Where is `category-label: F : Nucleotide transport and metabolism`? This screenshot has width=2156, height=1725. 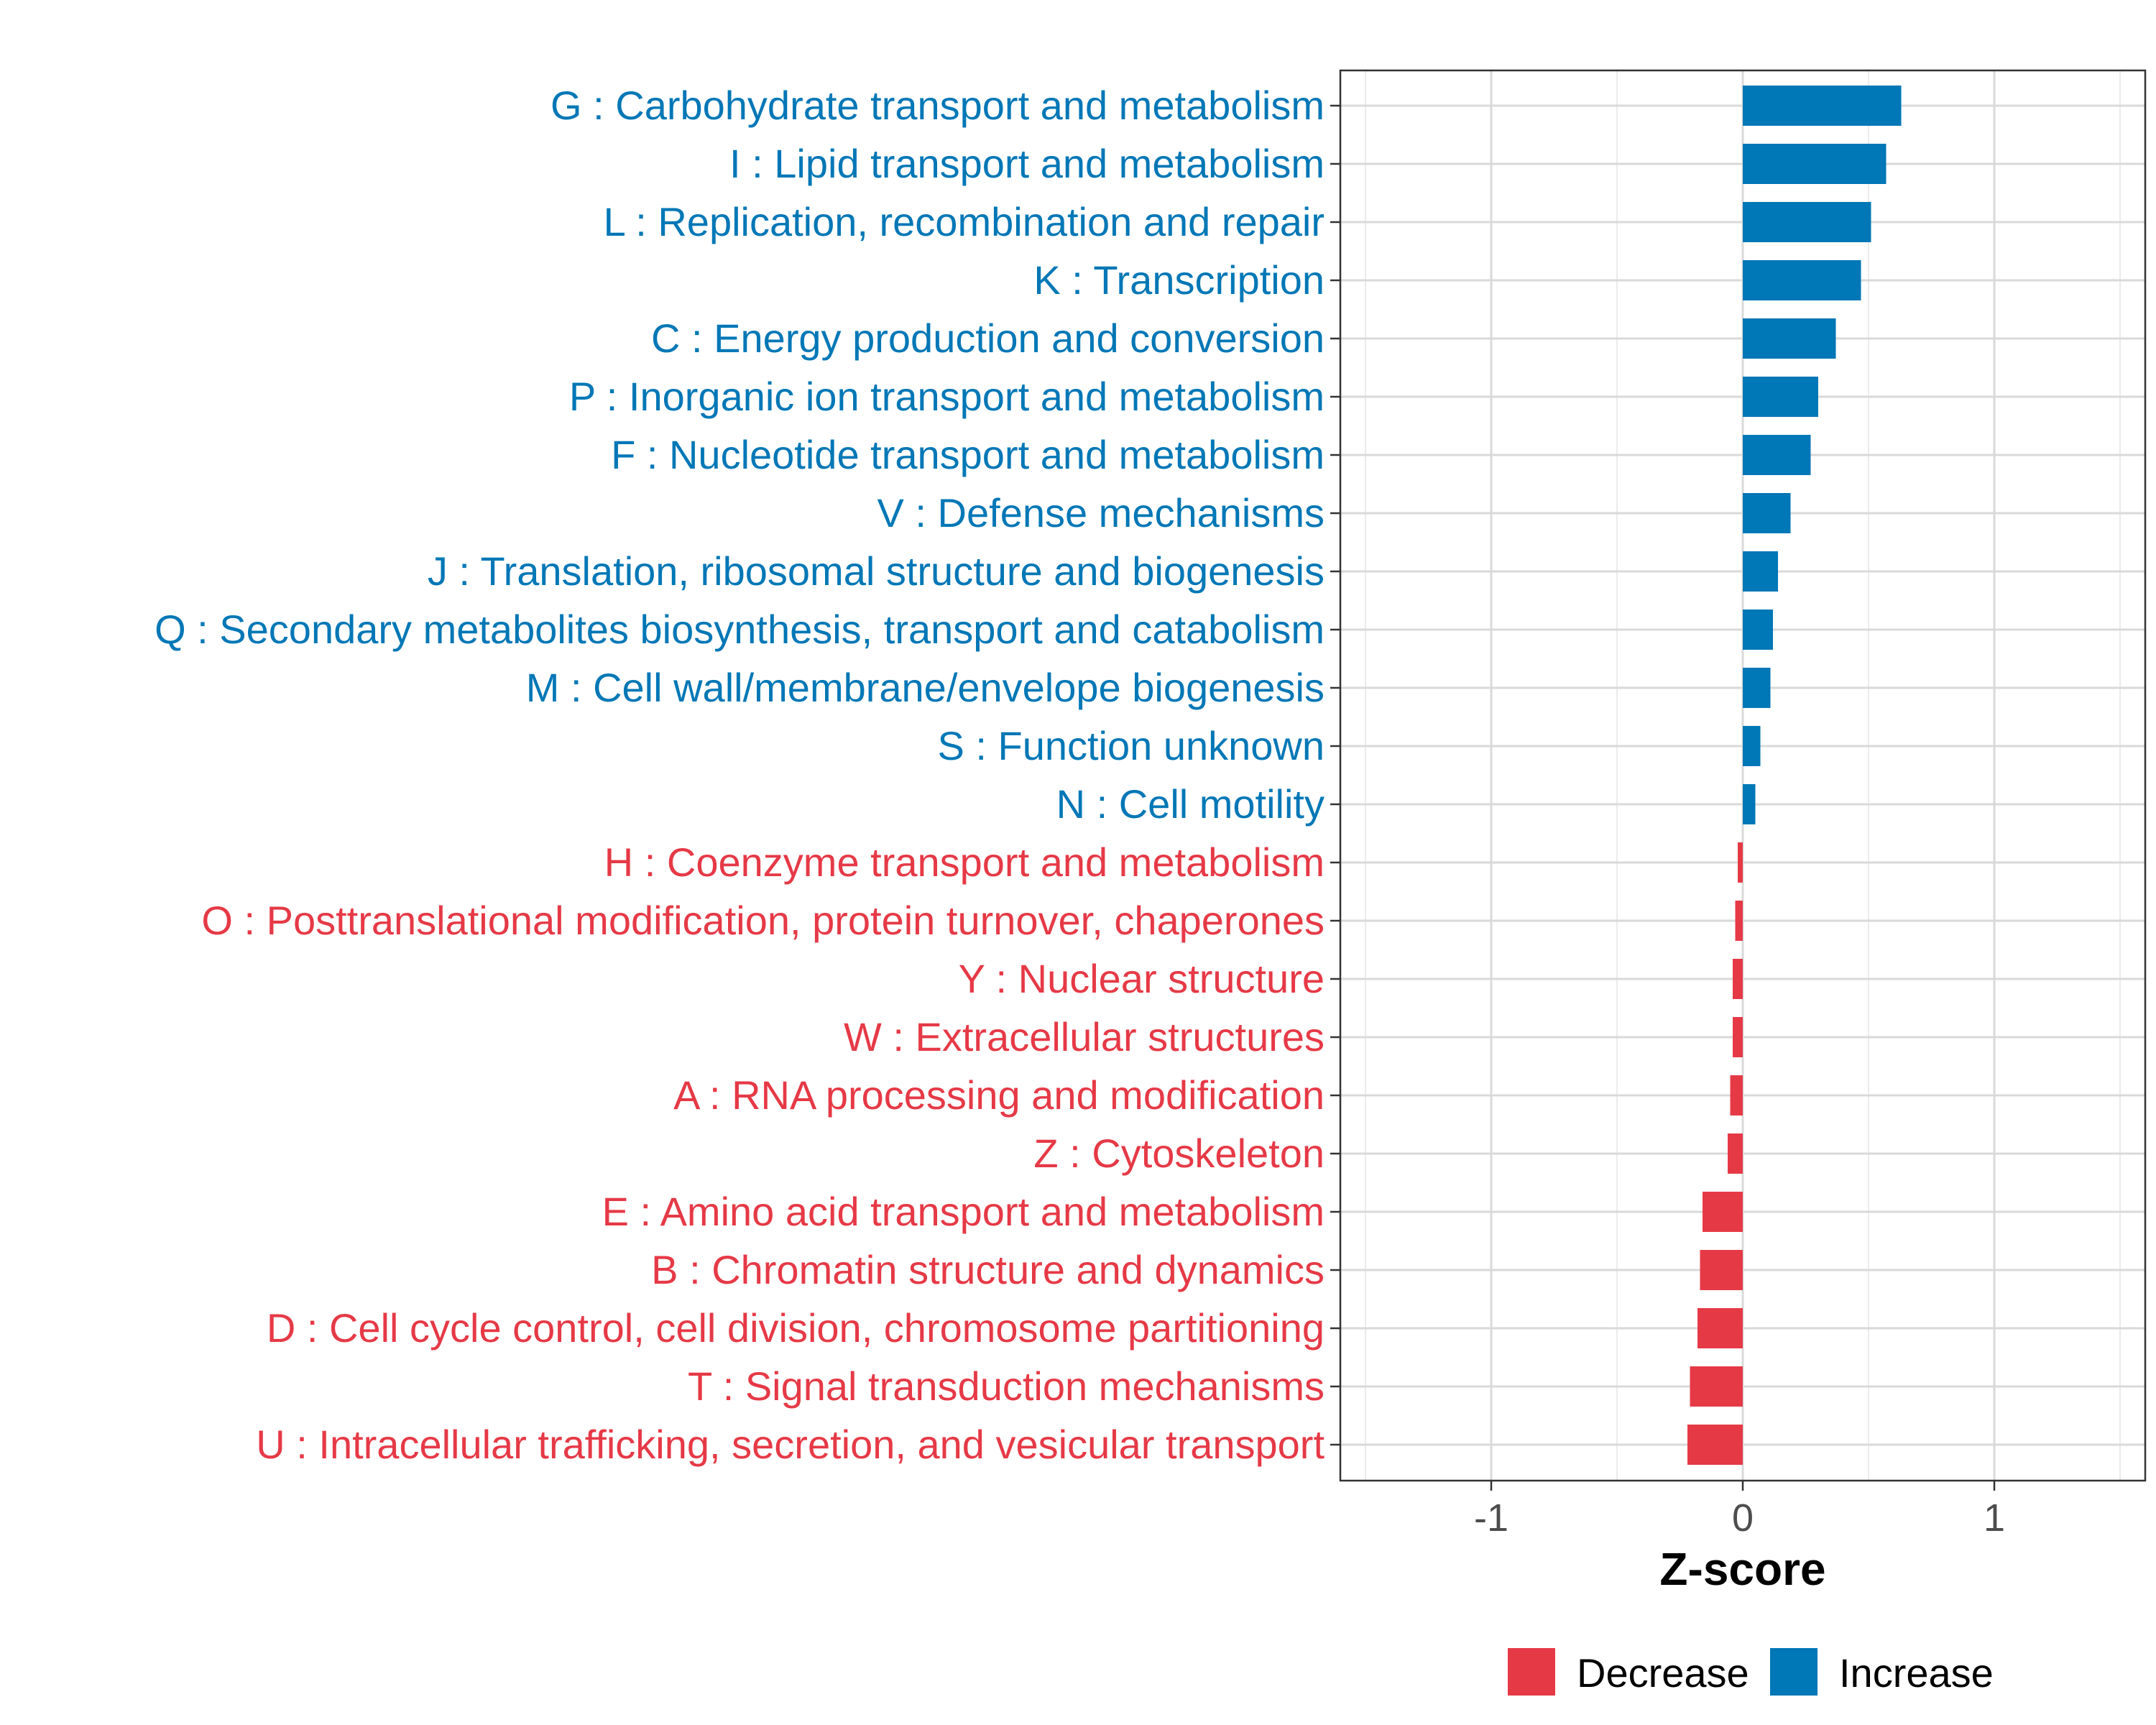 category-label: F : Nucleotide transport and metabolism is located at coordinates (968, 454).